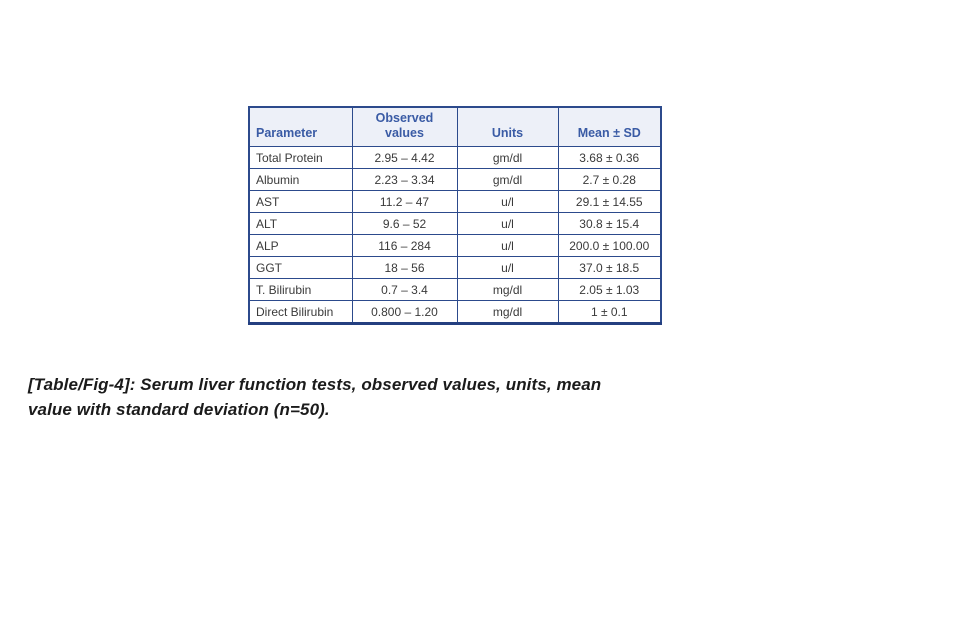 This screenshot has width=957, height=641. I want to click on cell-parameter: ALT, so click(300, 223).